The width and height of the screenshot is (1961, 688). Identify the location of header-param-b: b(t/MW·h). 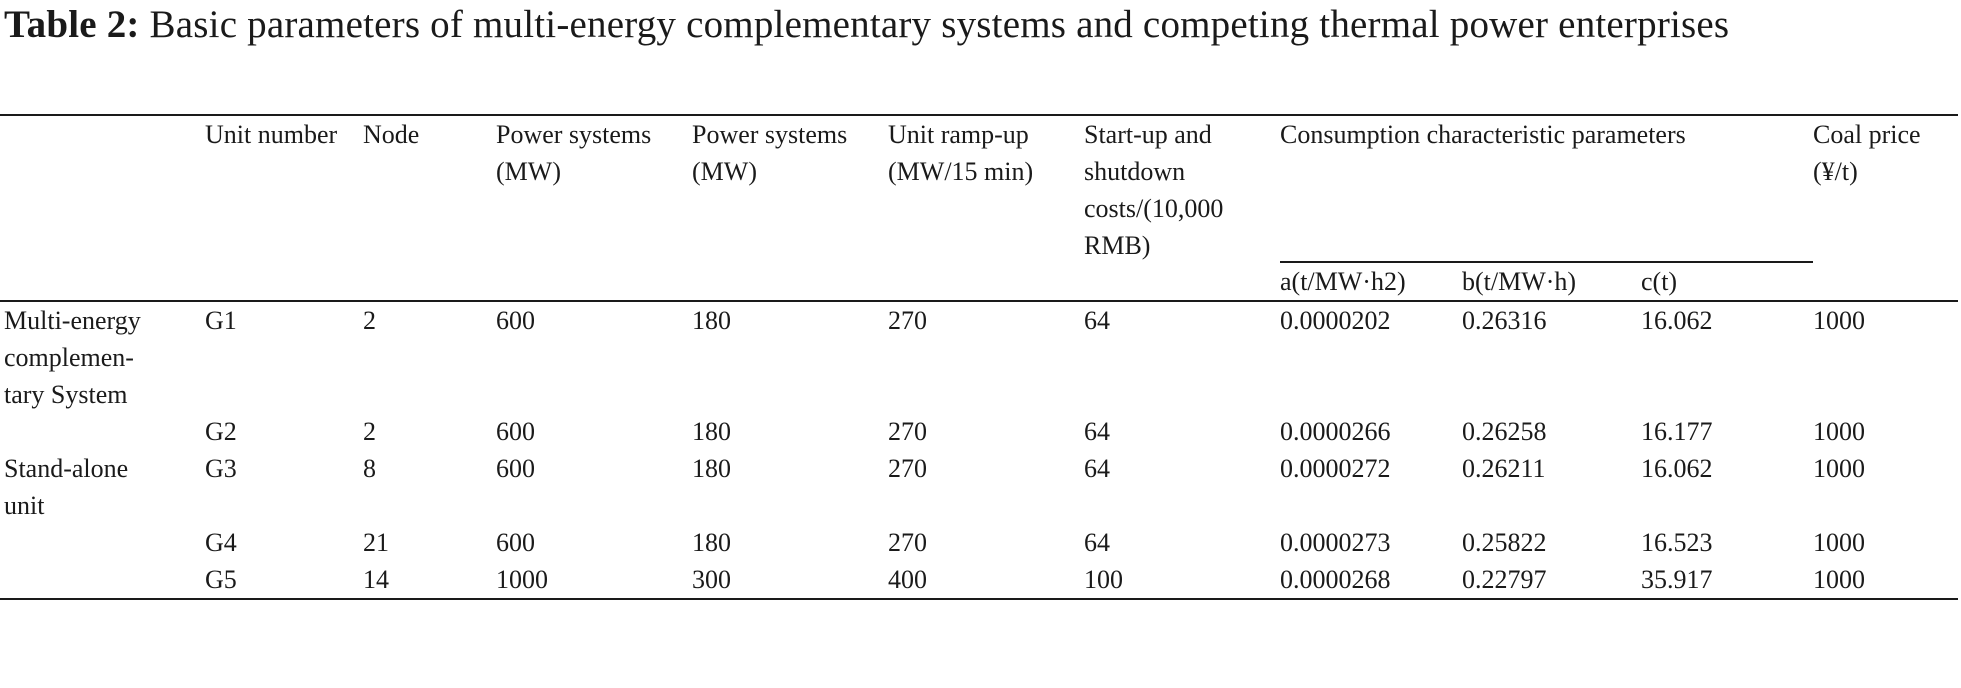
(1519, 281).